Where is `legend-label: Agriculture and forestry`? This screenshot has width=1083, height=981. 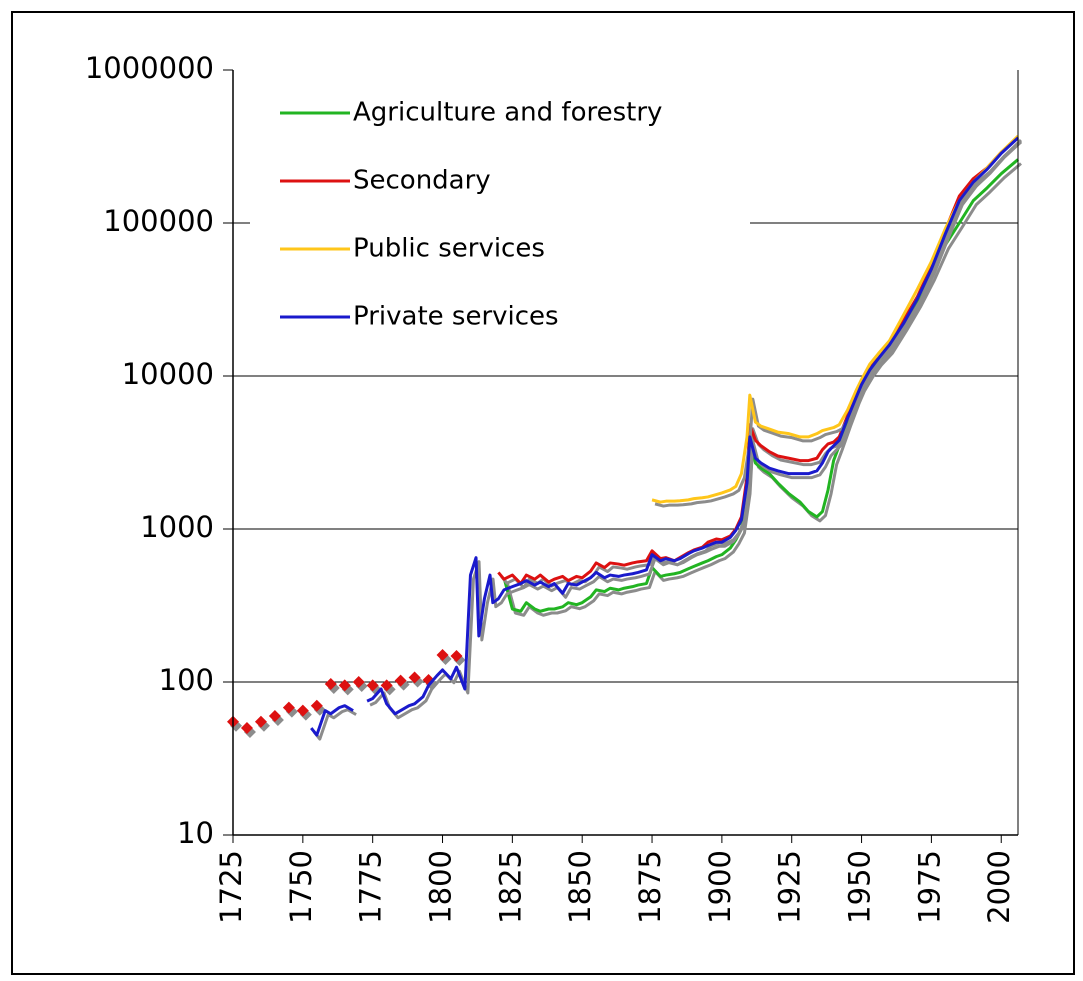
legend-label: Agriculture and forestry is located at coordinates (507, 113).